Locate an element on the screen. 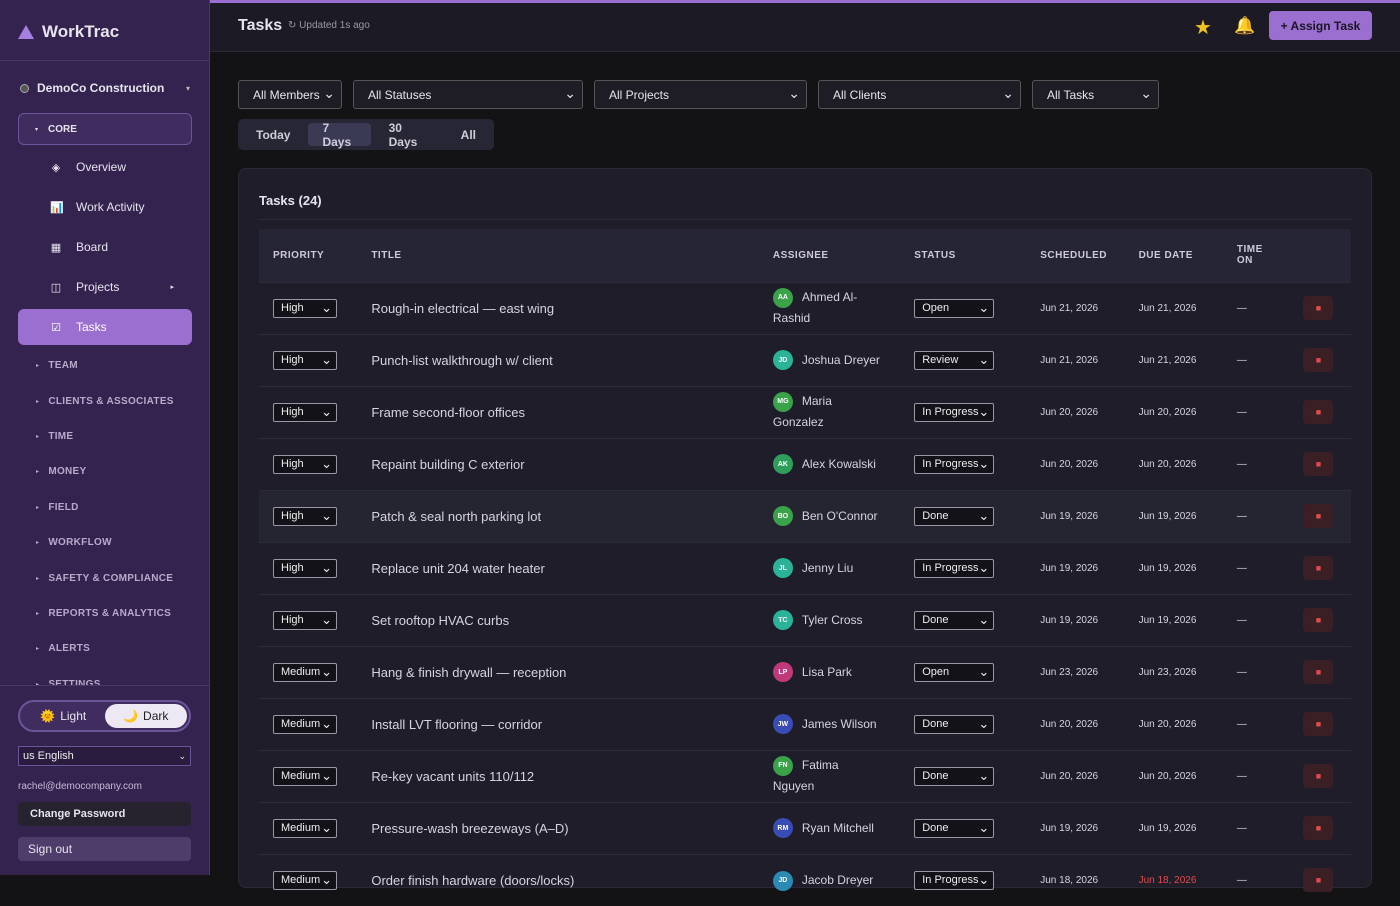 The width and height of the screenshot is (1400, 906). task-title: Install LVT flooring — corridor is located at coordinates (558, 723).